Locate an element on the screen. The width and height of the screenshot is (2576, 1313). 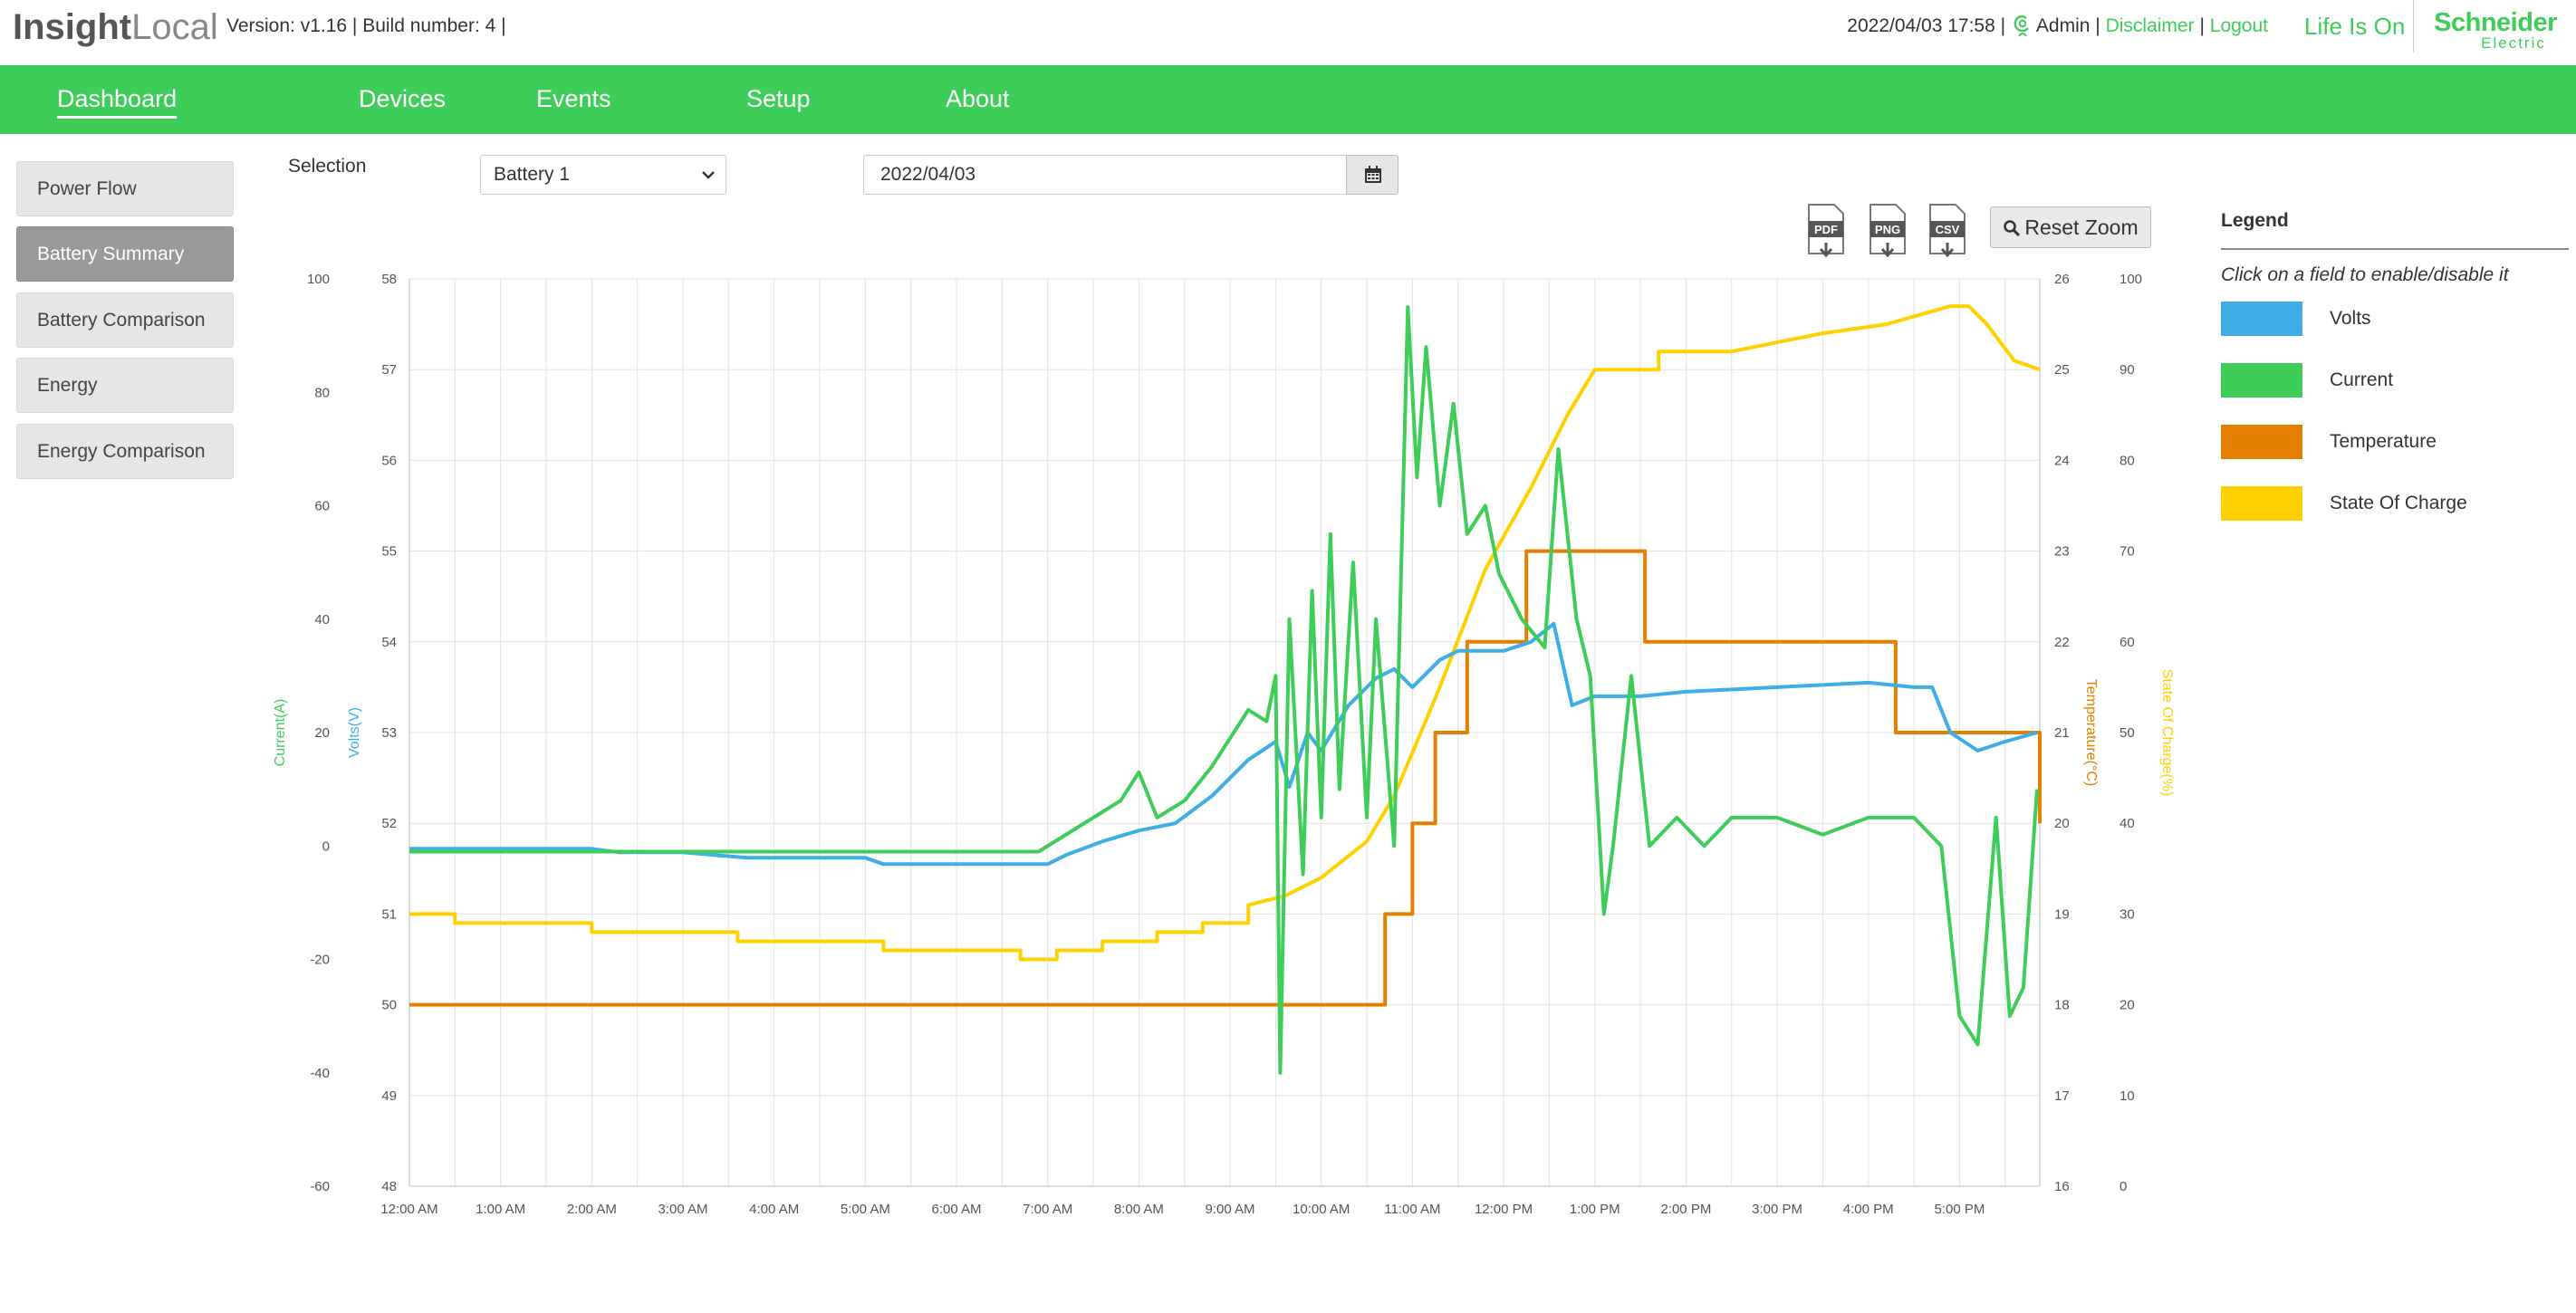
x-tick-label: 12:00 AM is located at coordinates (408, 1209).